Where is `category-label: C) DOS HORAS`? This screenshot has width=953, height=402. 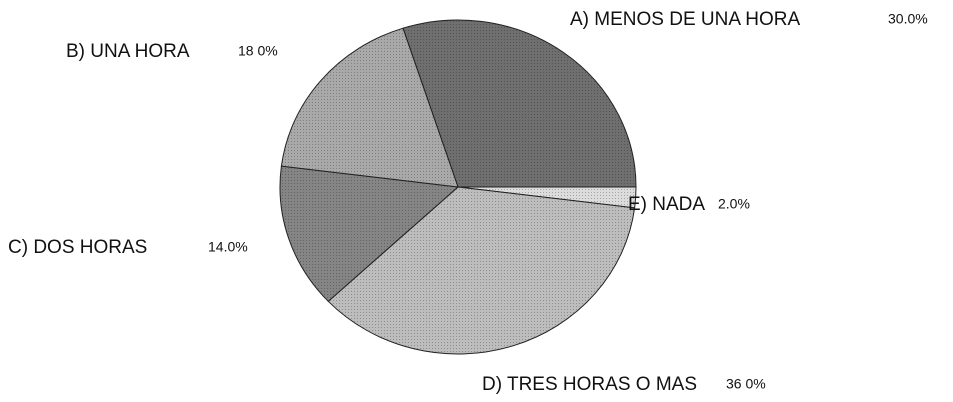 category-label: C) DOS HORAS is located at coordinates (77, 247).